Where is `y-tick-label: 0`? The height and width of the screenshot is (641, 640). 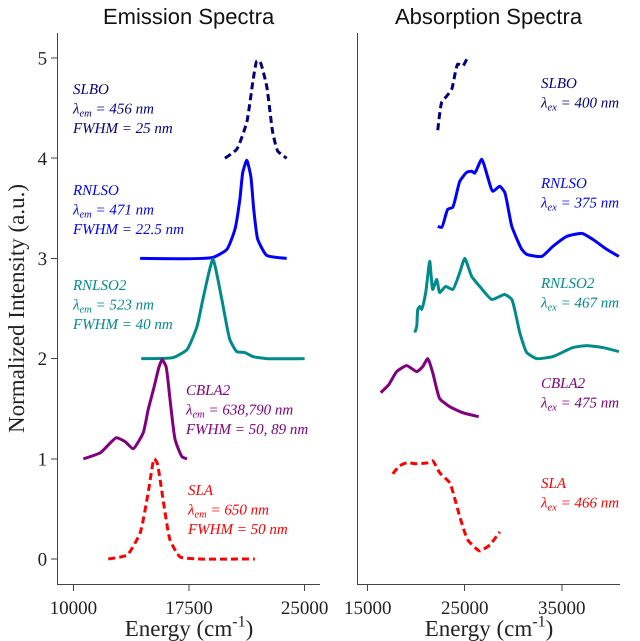
y-tick-label: 0 is located at coordinates (43, 560).